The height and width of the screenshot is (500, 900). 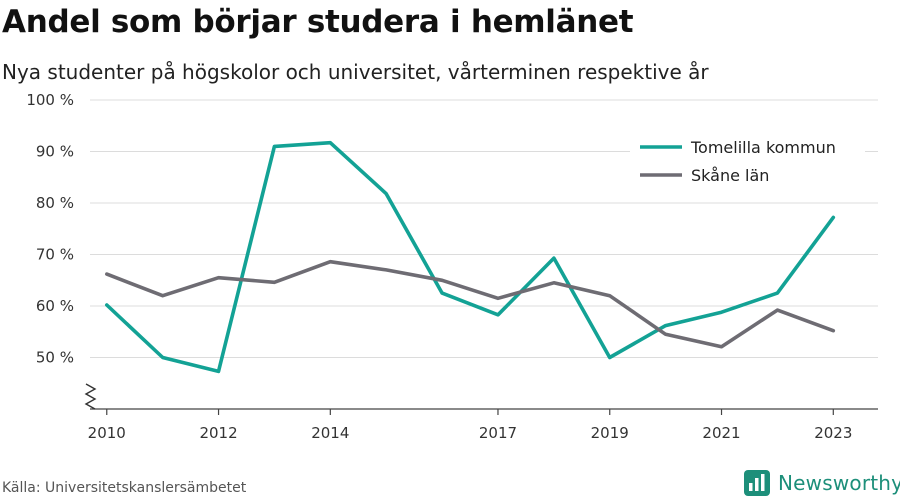 I want to click on y-tick-label: 70 %, so click(x=55, y=255).